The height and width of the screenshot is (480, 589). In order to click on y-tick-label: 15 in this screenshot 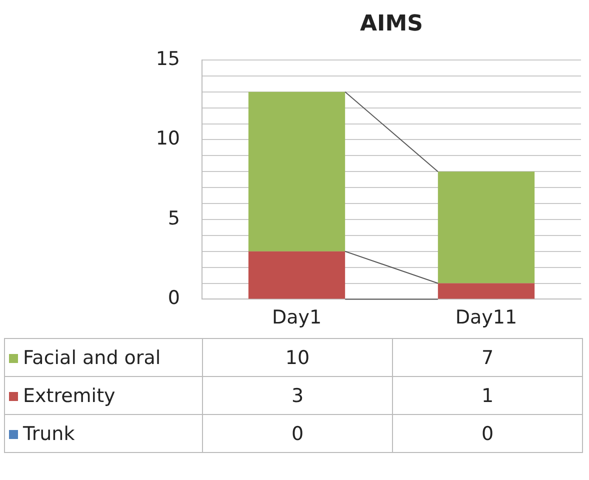, I will do `click(168, 59)`.